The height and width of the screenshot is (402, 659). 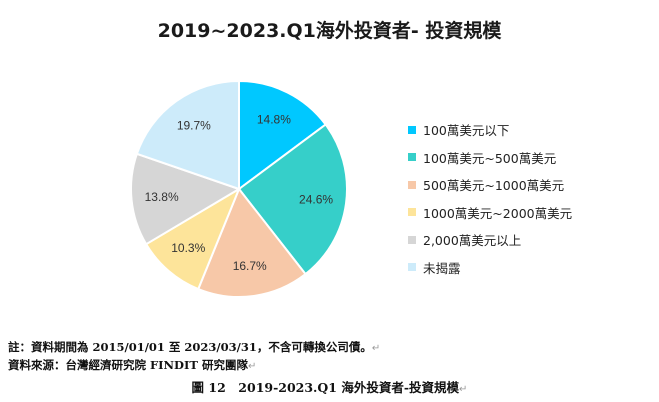 What do you see at coordinates (329, 31) in the screenshot?
I see `chart-title: 2019~2023.Q1海外投資者- 投資規模` at bounding box center [329, 31].